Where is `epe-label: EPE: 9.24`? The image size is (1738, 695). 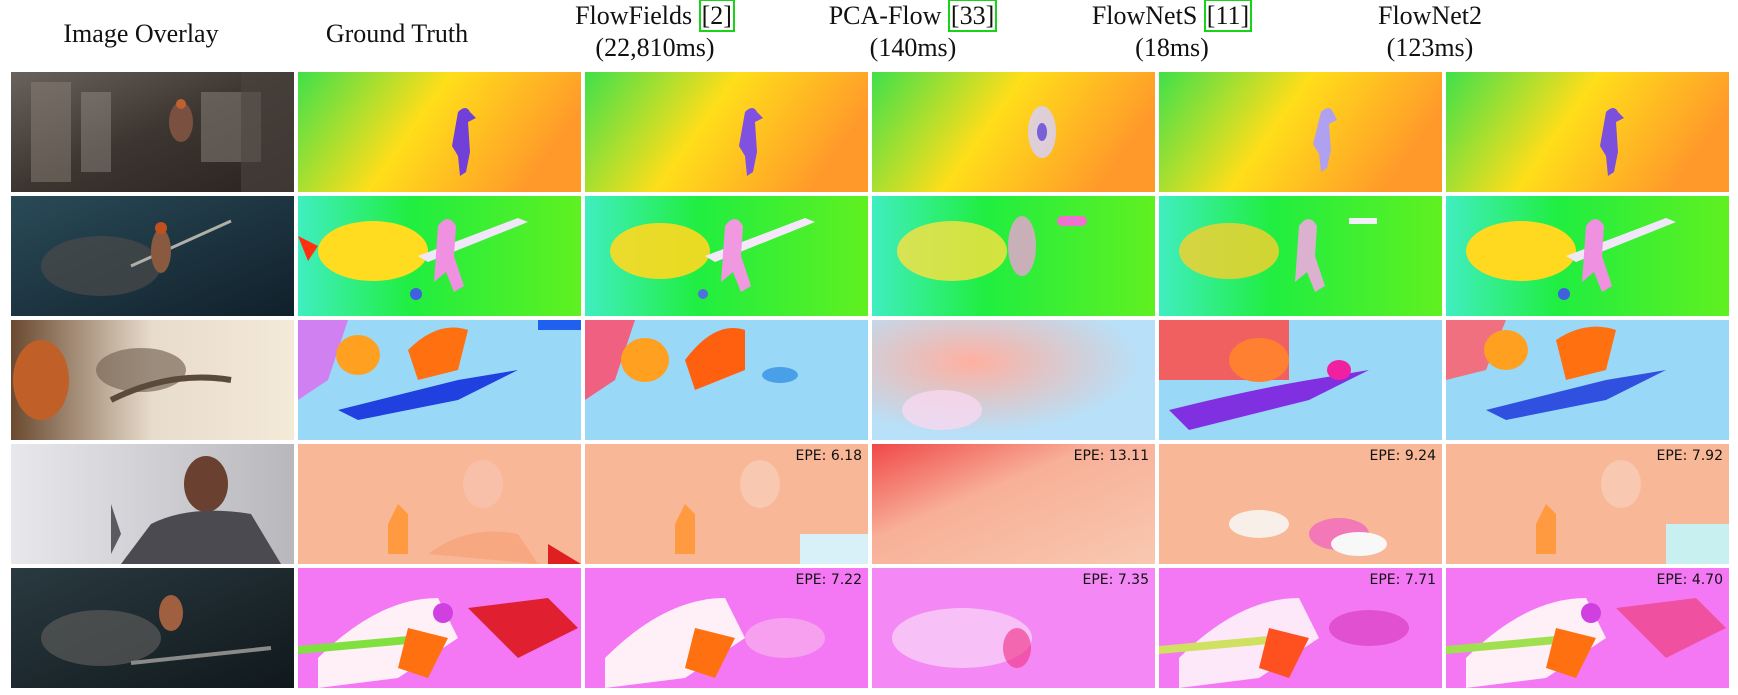 epe-label: EPE: 9.24 is located at coordinates (1402, 456).